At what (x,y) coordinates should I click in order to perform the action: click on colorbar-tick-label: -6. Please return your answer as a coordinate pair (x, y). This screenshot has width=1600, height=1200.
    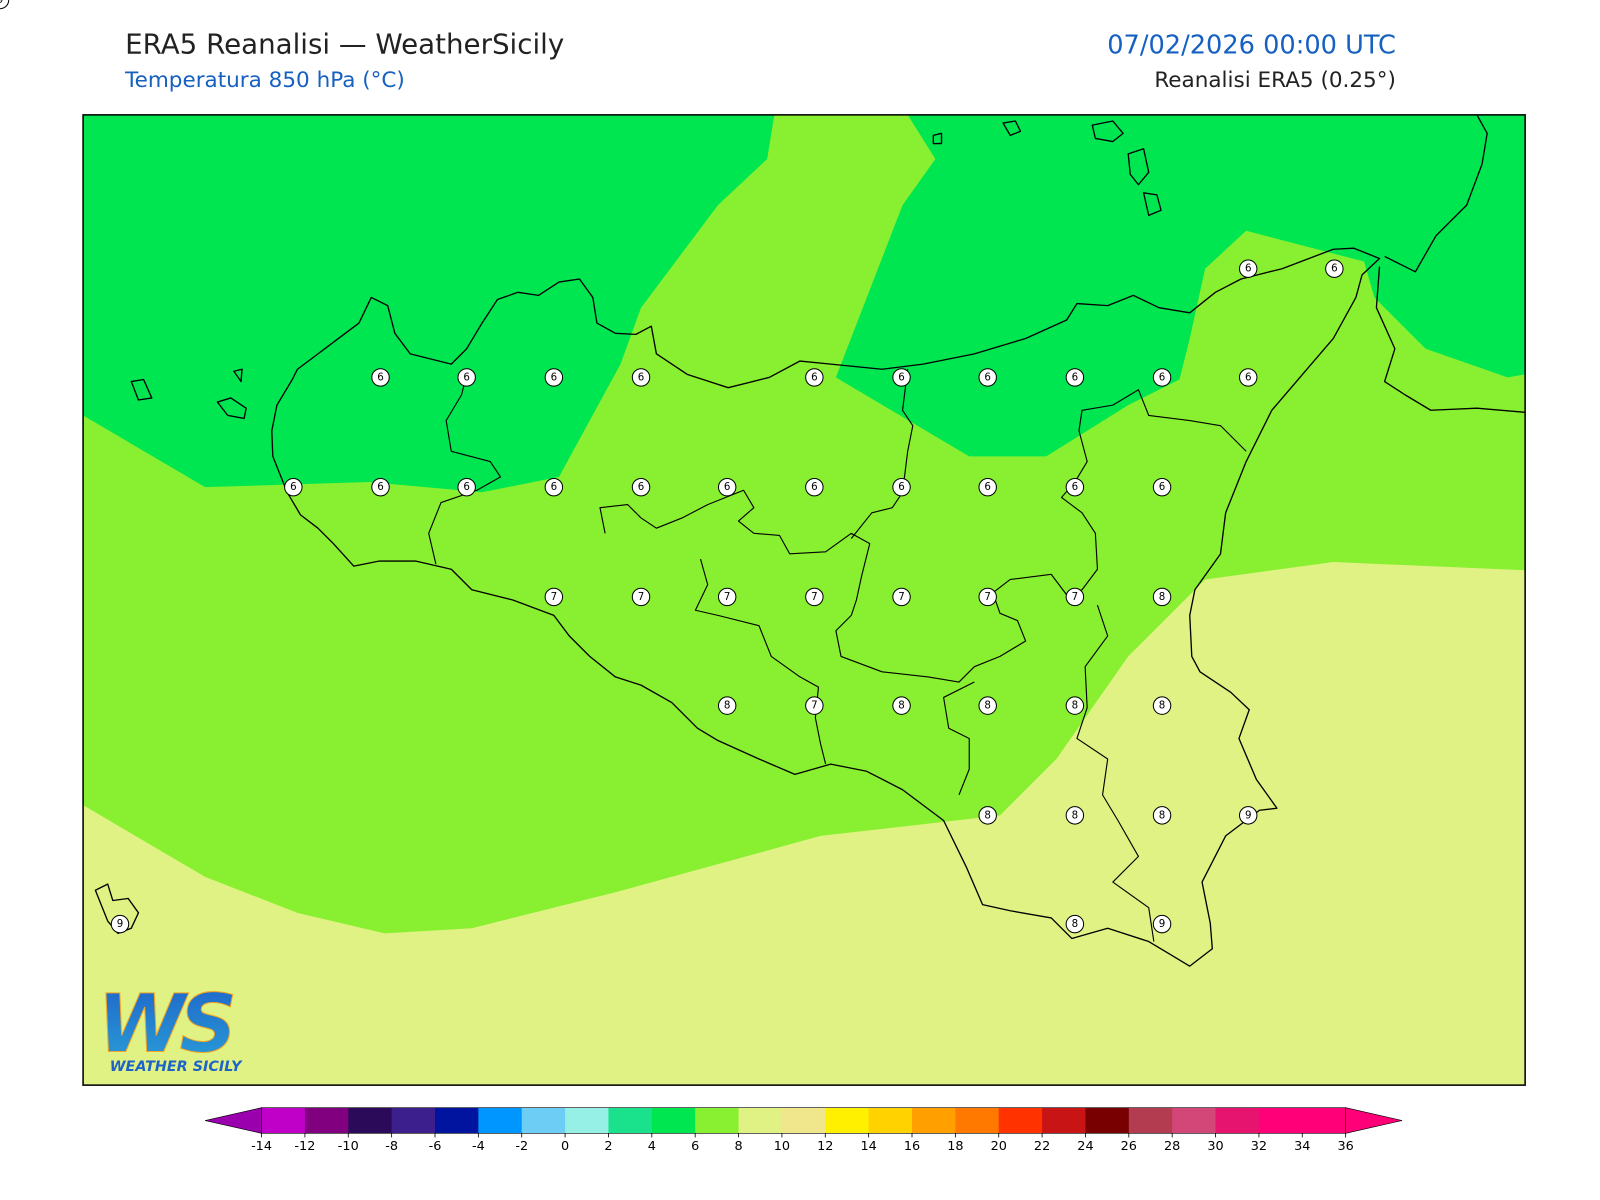
    Looking at the image, I should click on (435, 1146).